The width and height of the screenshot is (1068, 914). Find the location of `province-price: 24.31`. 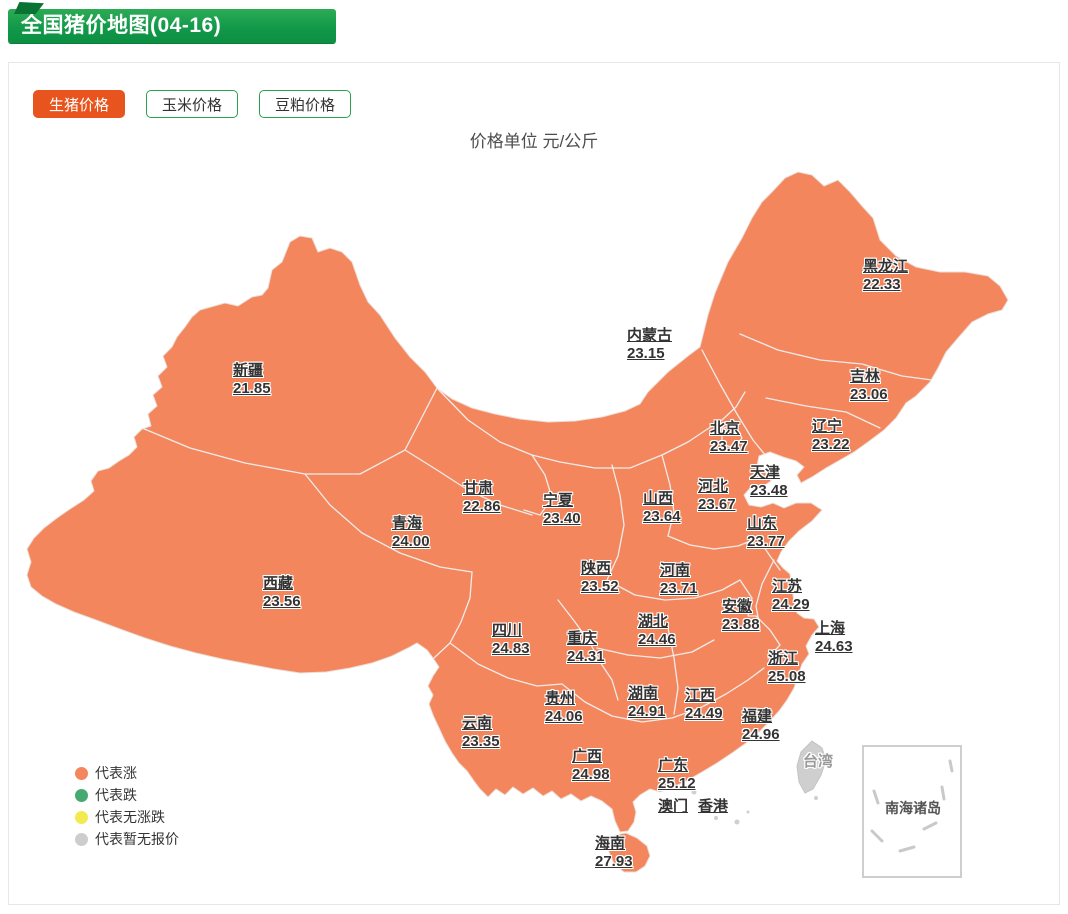

province-price: 24.31 is located at coordinates (586, 656).